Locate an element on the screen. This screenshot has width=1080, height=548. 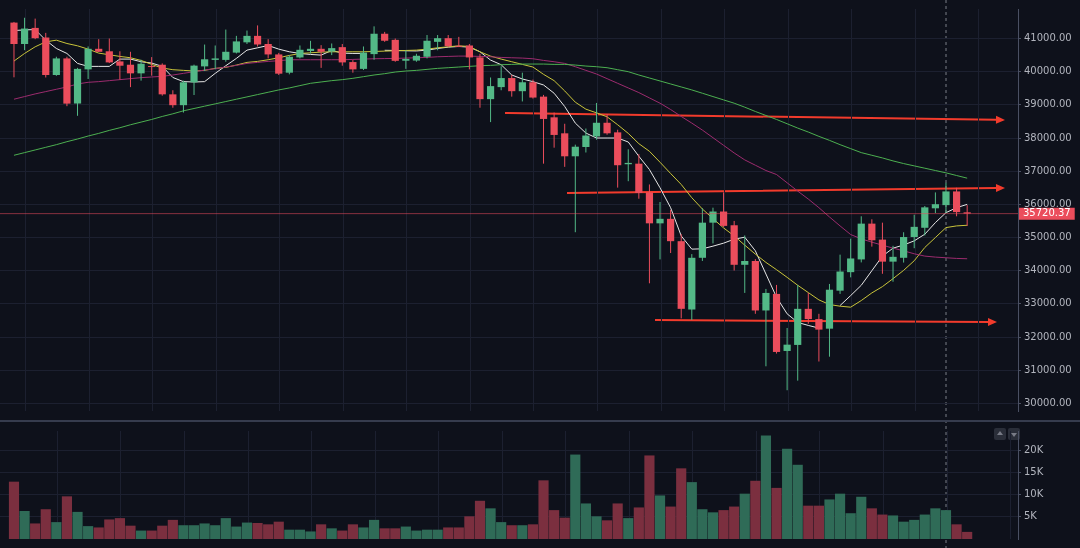
y-tick-label: 30000.00 is located at coordinates (1048, 402).